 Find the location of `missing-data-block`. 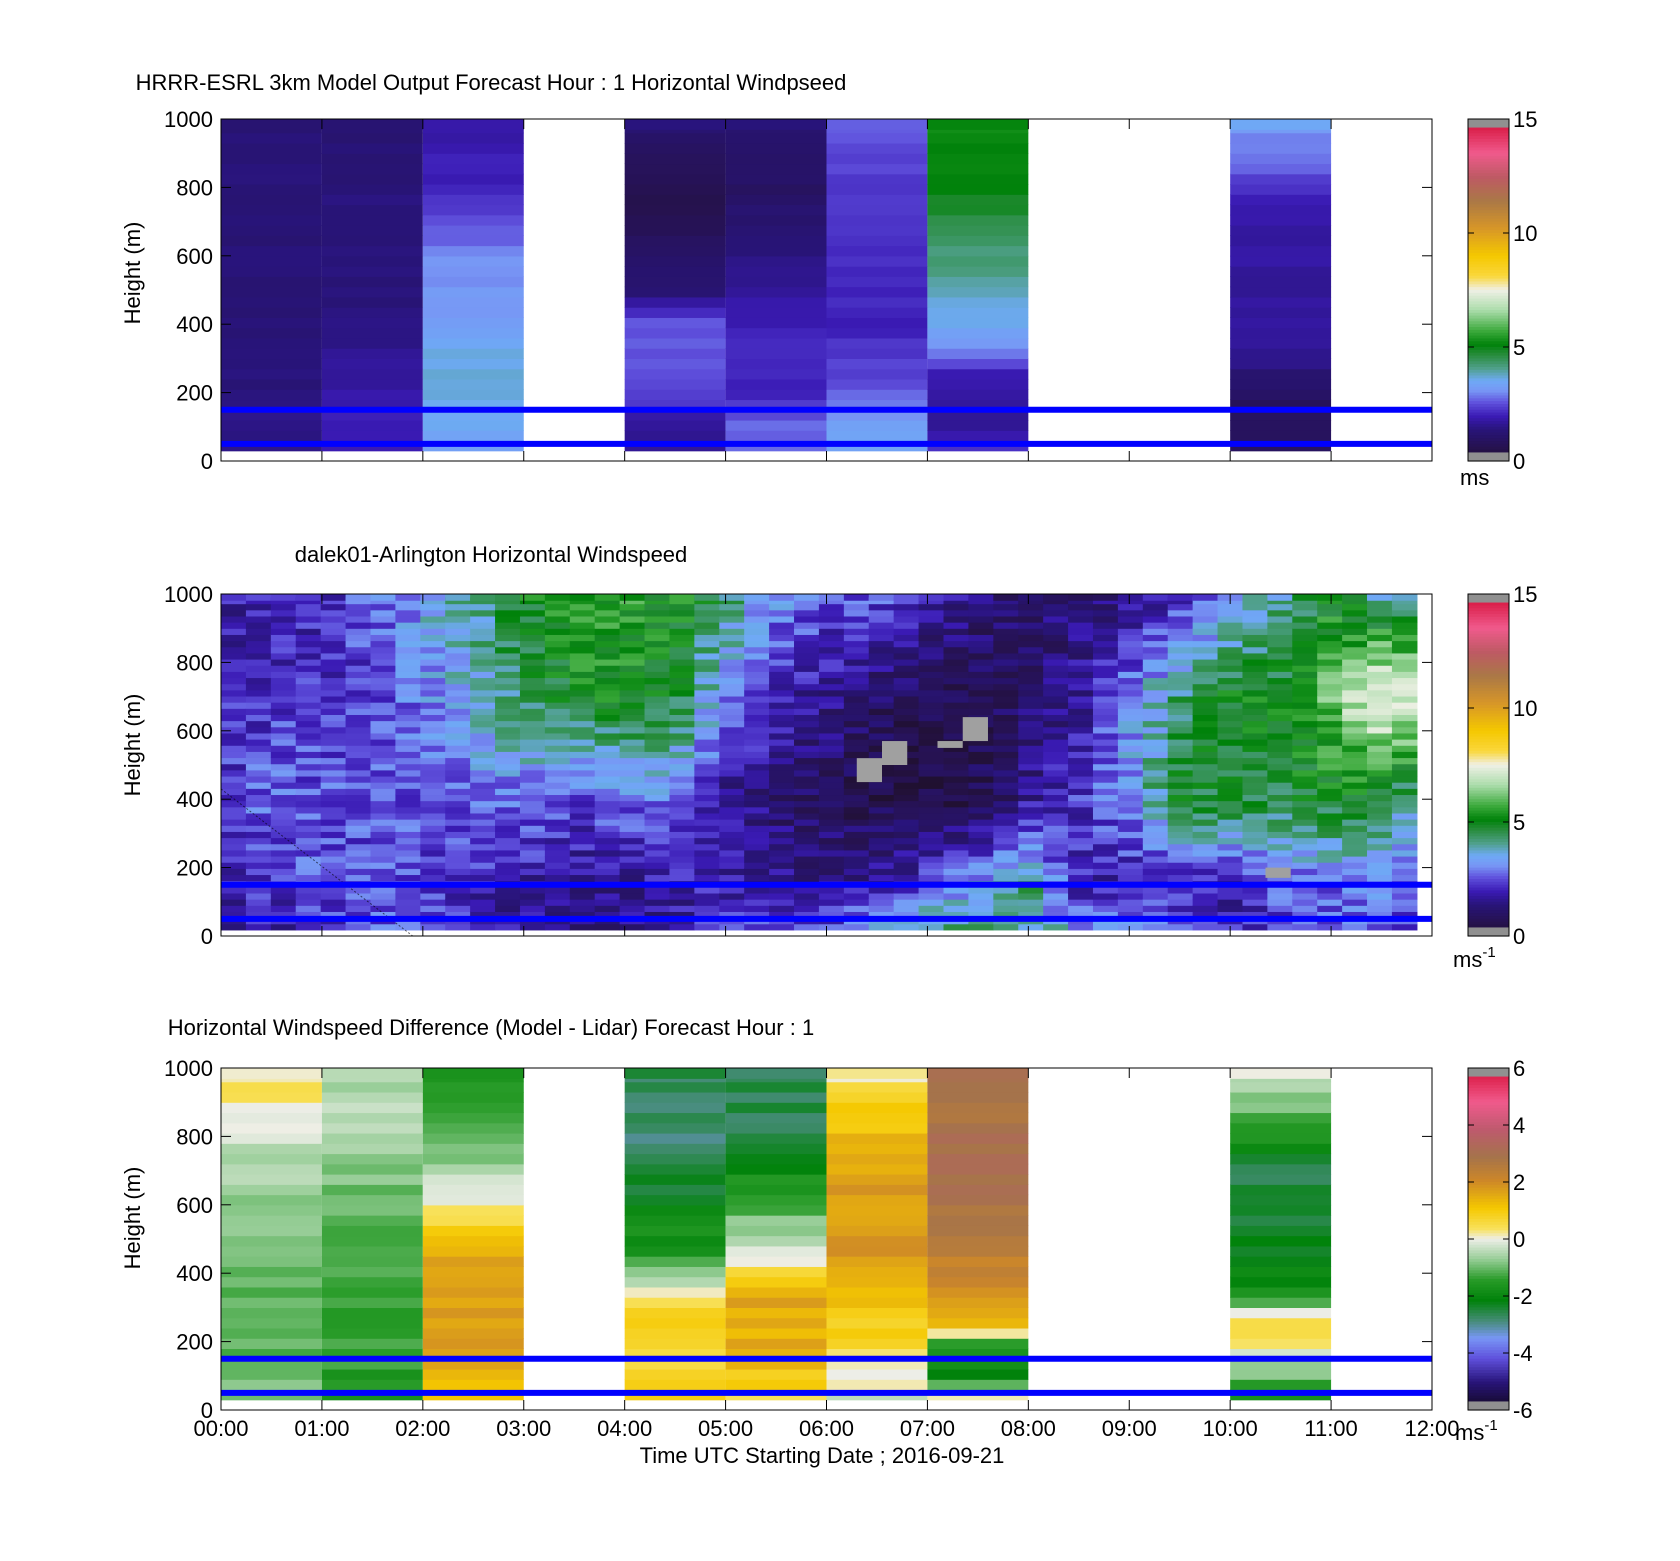

missing-data-block is located at coordinates (1278, 872).